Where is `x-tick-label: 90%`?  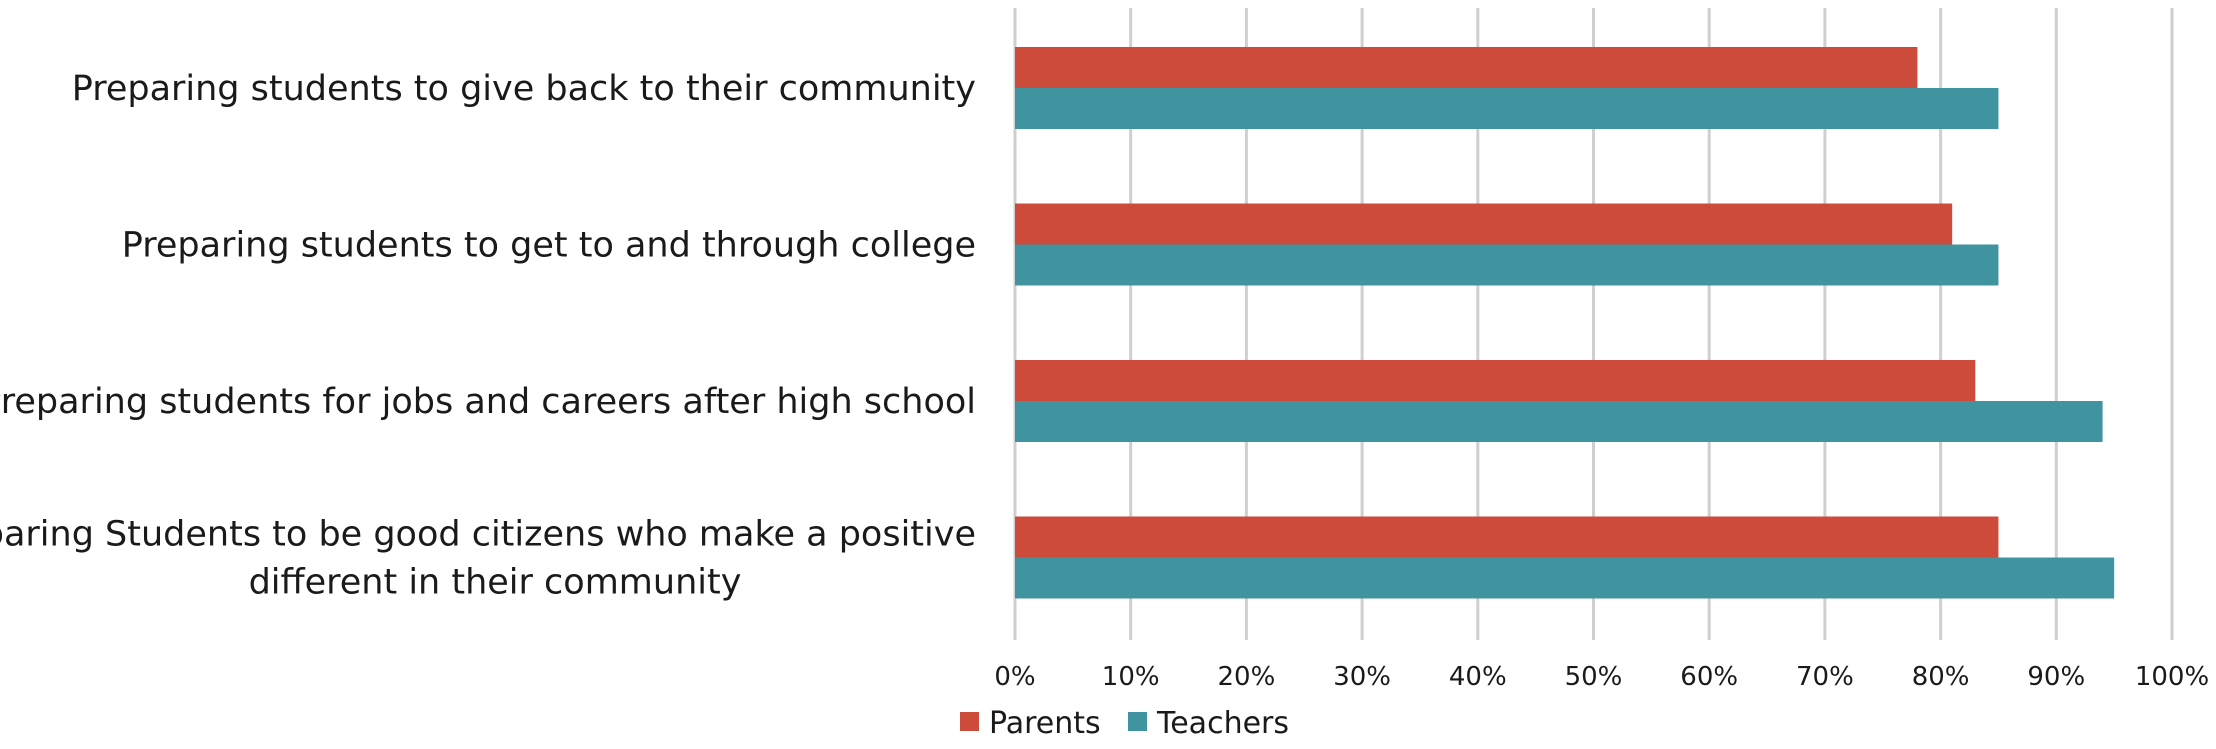
x-tick-label: 90% is located at coordinates (2056, 677).